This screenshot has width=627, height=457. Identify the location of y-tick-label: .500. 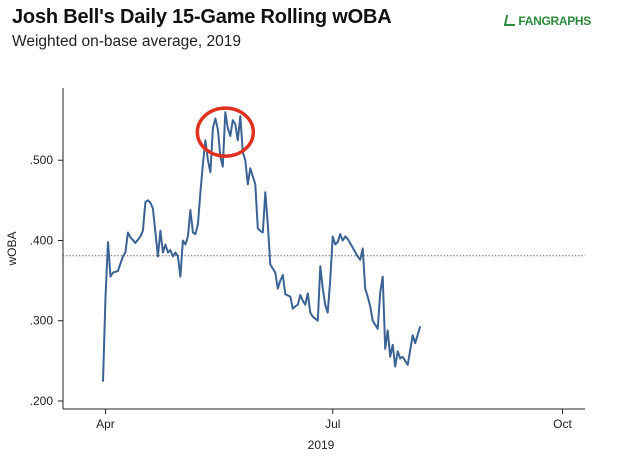
(42, 160).